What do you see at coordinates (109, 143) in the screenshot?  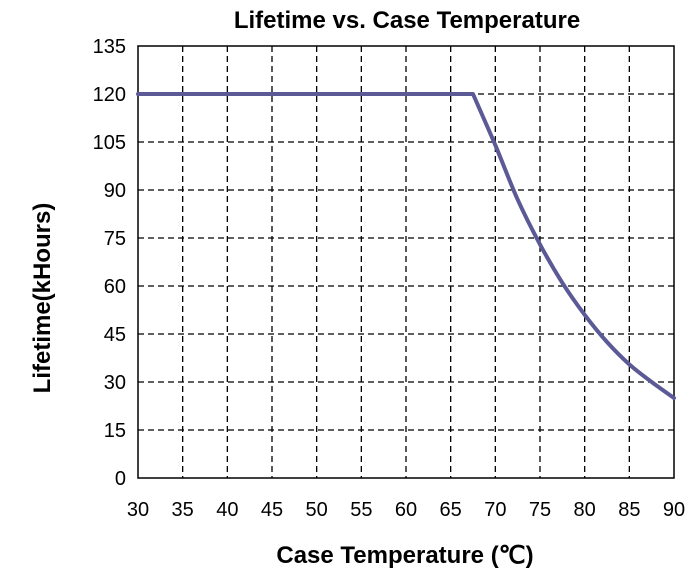 I see `y-tick-label: 105` at bounding box center [109, 143].